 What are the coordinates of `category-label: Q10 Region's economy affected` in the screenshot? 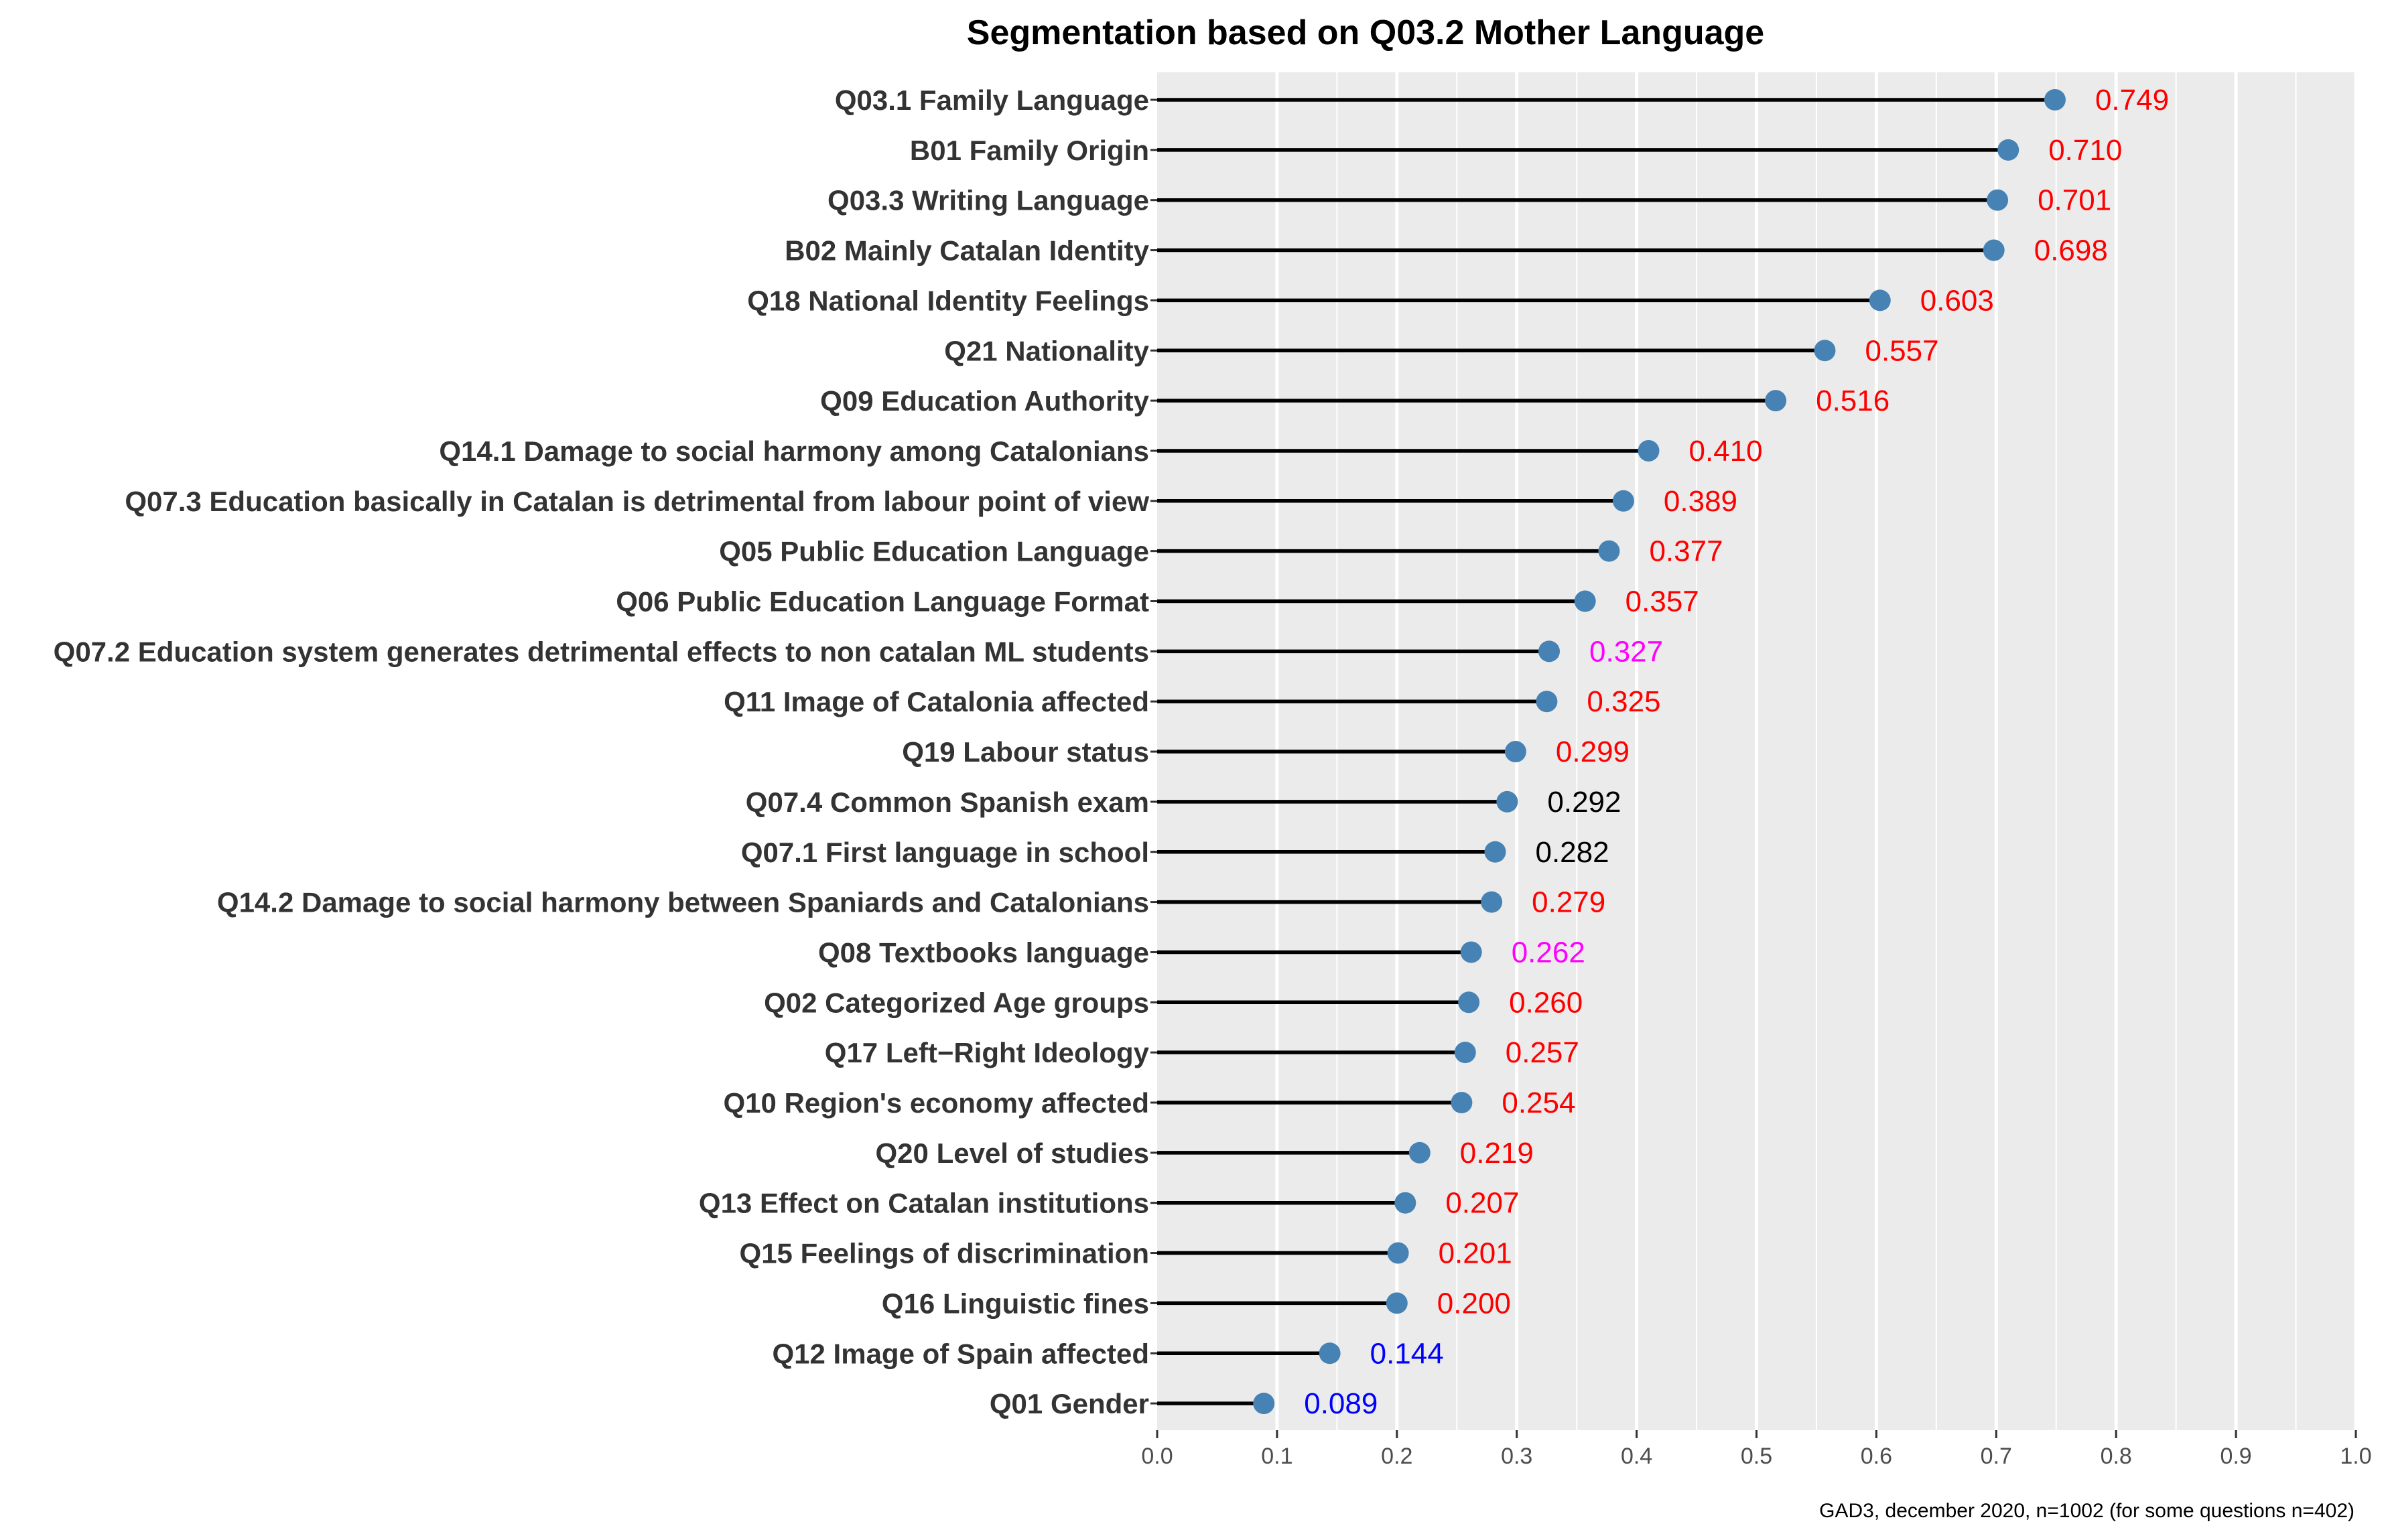 It's located at (937, 1103).